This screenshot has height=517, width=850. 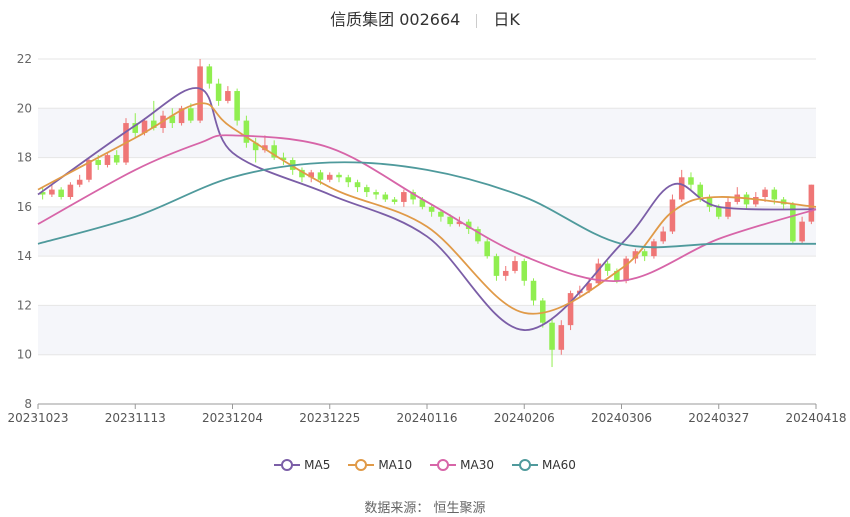 What do you see at coordinates (24, 59) in the screenshot?
I see `y-tick-label: 22` at bounding box center [24, 59].